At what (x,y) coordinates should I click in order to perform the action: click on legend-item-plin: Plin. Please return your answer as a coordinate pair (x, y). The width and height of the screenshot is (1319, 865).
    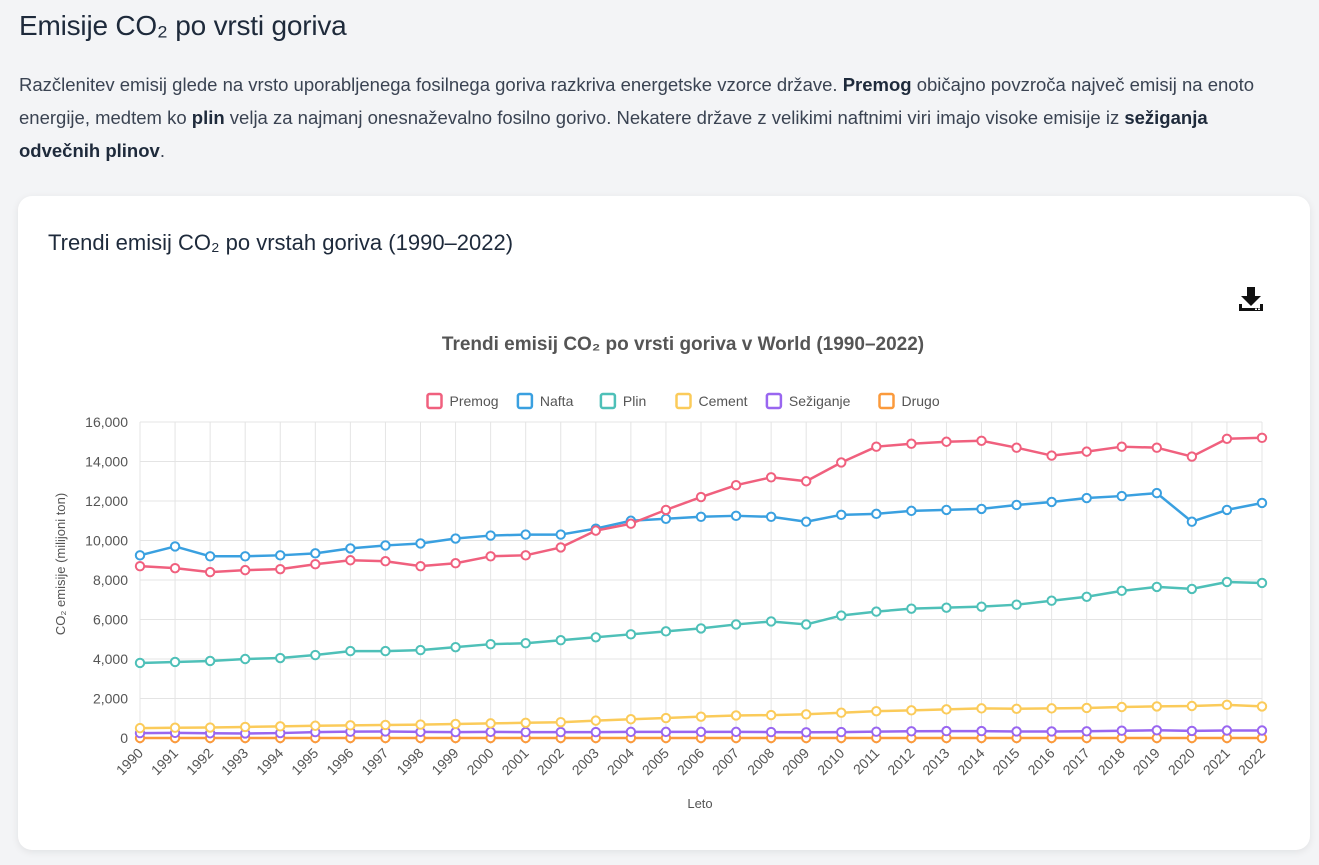
    Looking at the image, I should click on (622, 401).